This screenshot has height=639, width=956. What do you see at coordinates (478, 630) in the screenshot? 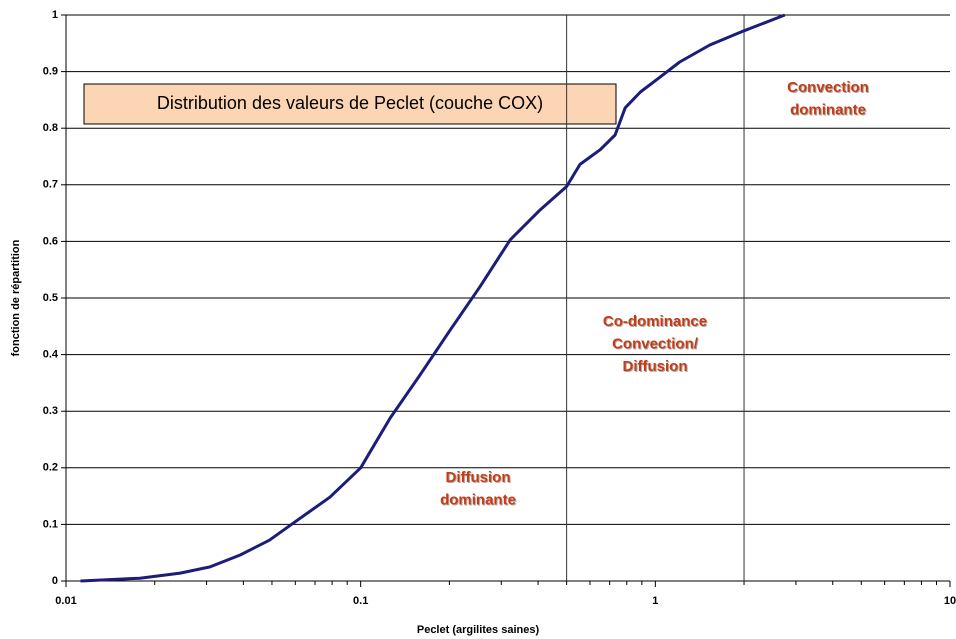
I see `x-axis-label: Peclet (argilites saines)` at bounding box center [478, 630].